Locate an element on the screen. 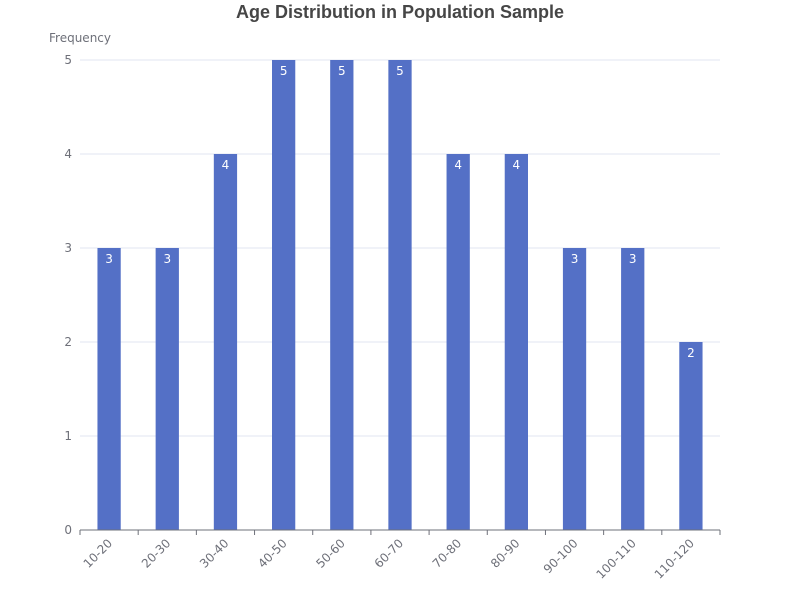  x-tick-label: 50-60 is located at coordinates (330, 553).